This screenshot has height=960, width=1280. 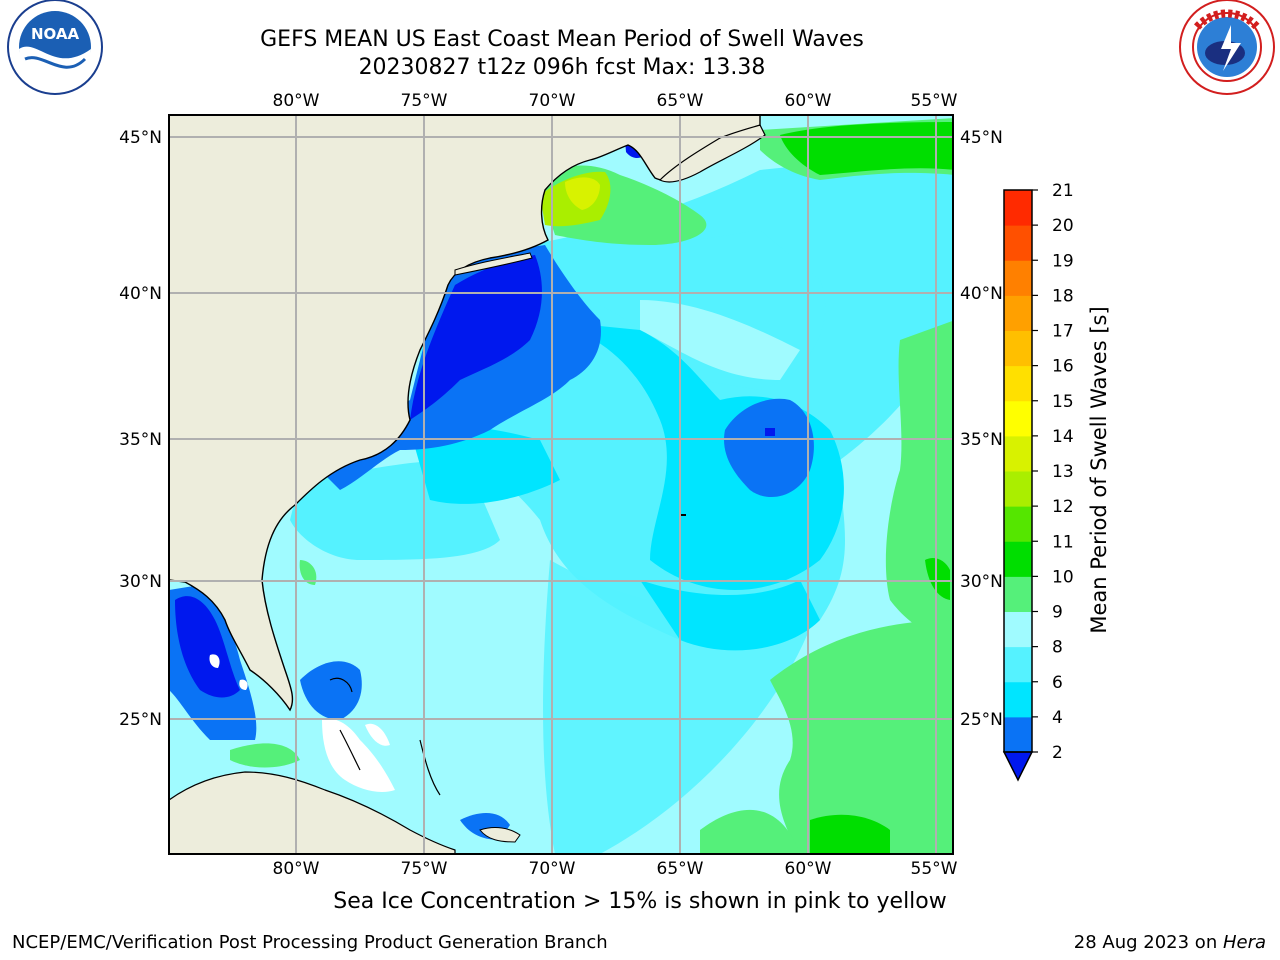 I want to click on lat-label-left: 45°N, so click(x=140, y=138).